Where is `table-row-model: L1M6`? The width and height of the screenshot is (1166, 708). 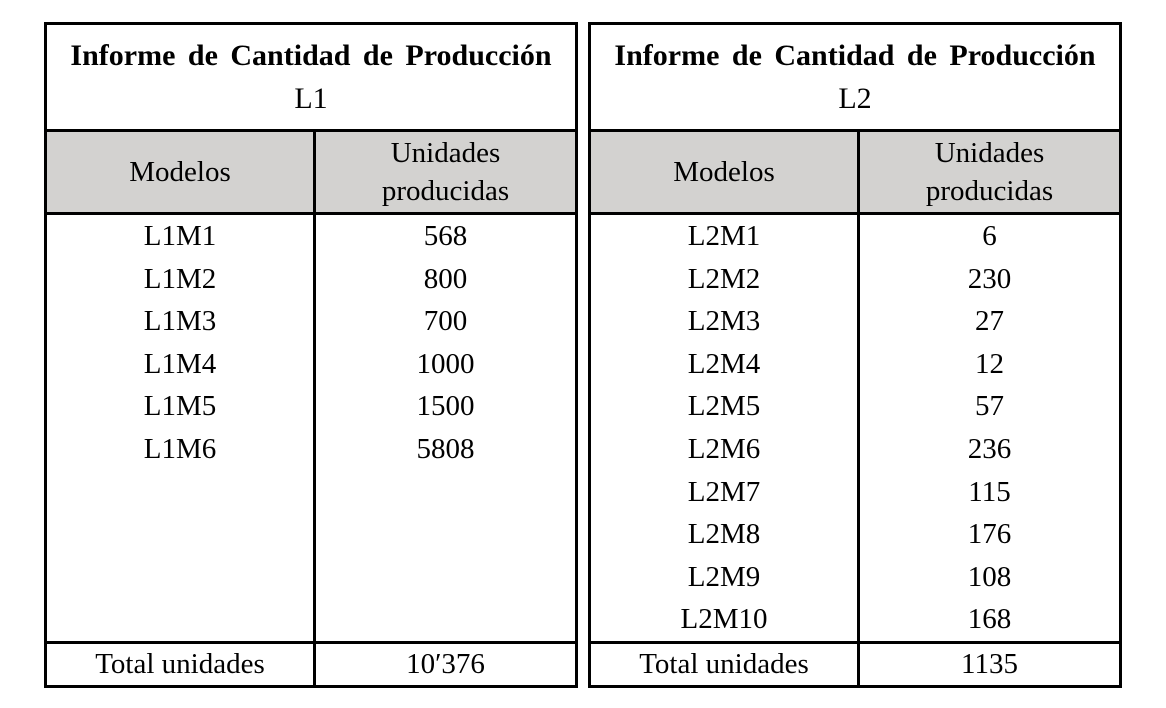 table-row-model: L1M6 is located at coordinates (180, 448).